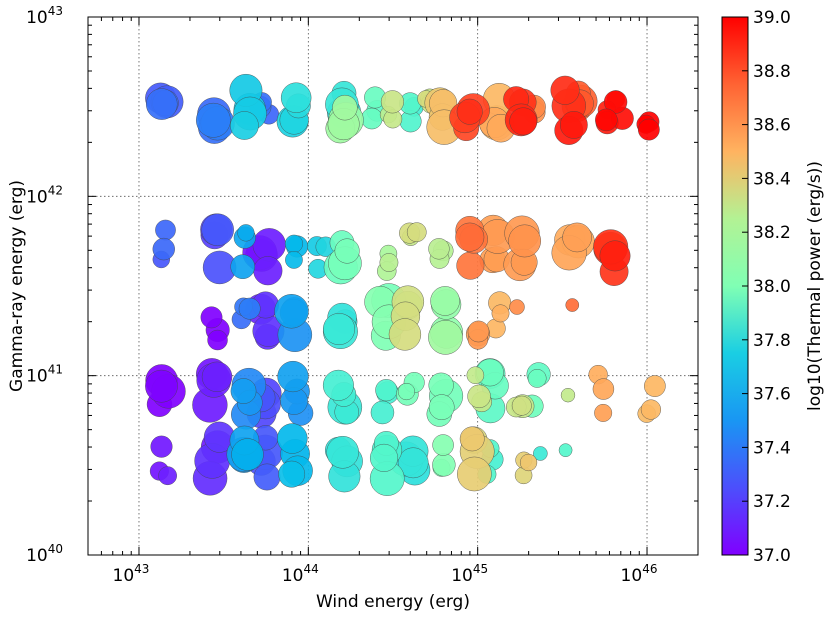 The height and width of the screenshot is (617, 831). I want to click on y-tick-label: 1040, so click(44, 554).